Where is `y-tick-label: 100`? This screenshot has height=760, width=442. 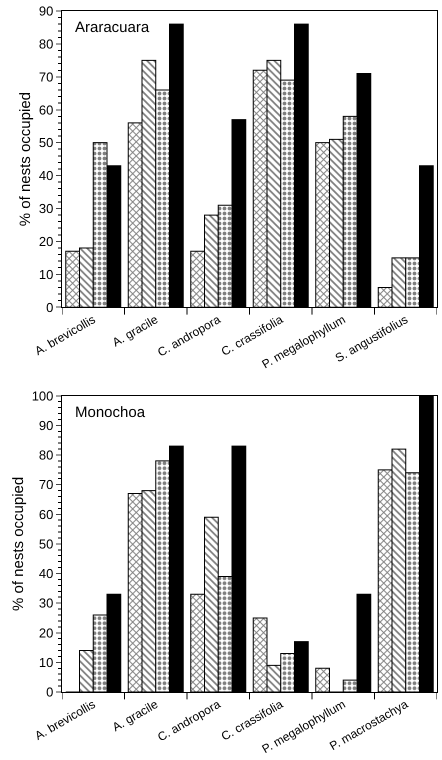
y-tick-label: 100 is located at coordinates (43, 396).